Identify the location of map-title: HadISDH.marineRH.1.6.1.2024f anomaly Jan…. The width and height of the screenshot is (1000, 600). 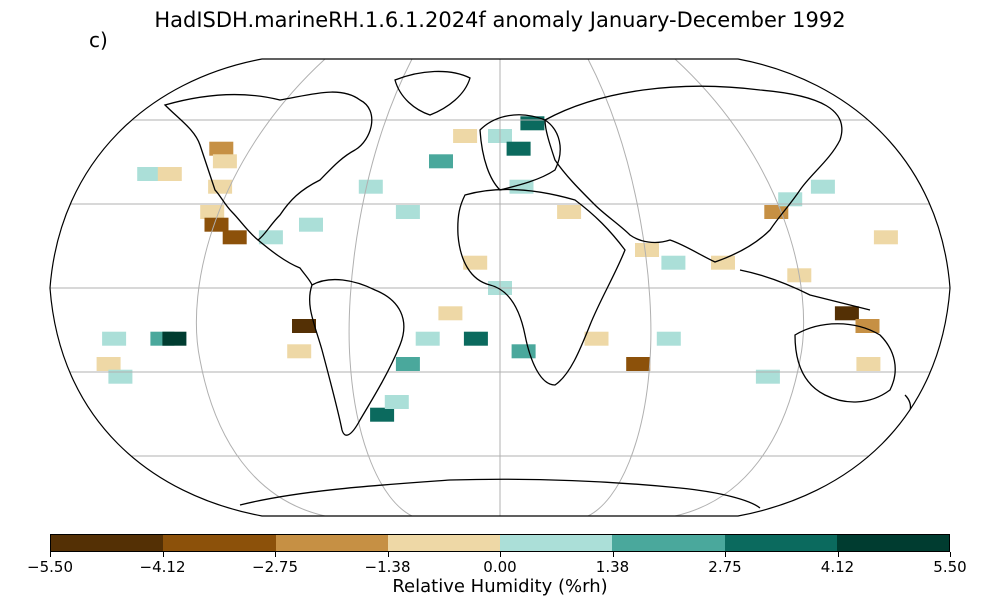
(500, 20).